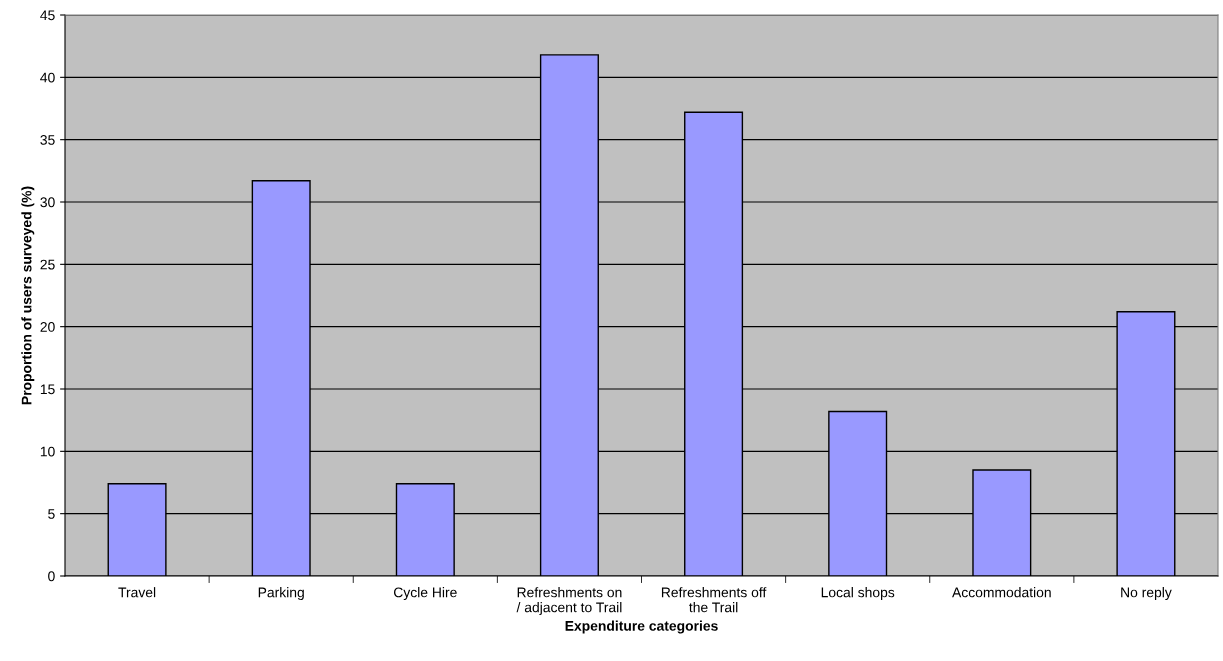 Image resolution: width=1223 pixels, height=661 pixels. Describe the element at coordinates (425, 594) in the screenshot. I see `x-tick-label: Cycle Hire` at that location.